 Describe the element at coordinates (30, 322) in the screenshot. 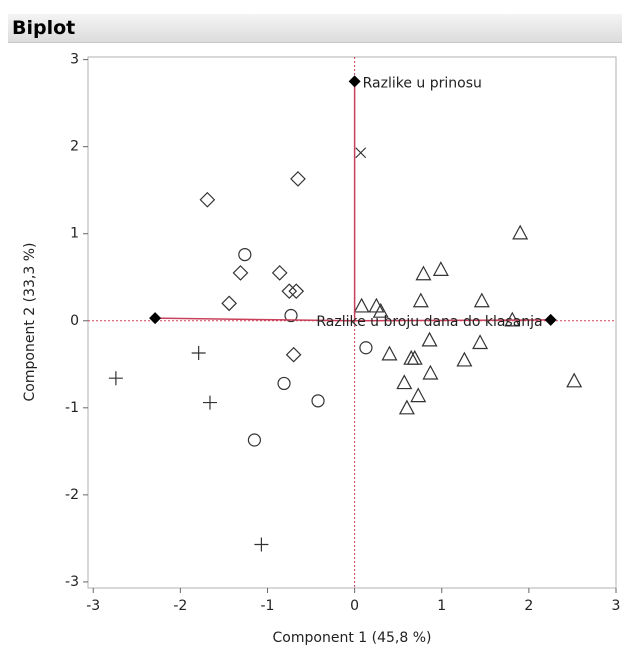

I see `y-axis-title: Component 2 (33,3 %)` at that location.